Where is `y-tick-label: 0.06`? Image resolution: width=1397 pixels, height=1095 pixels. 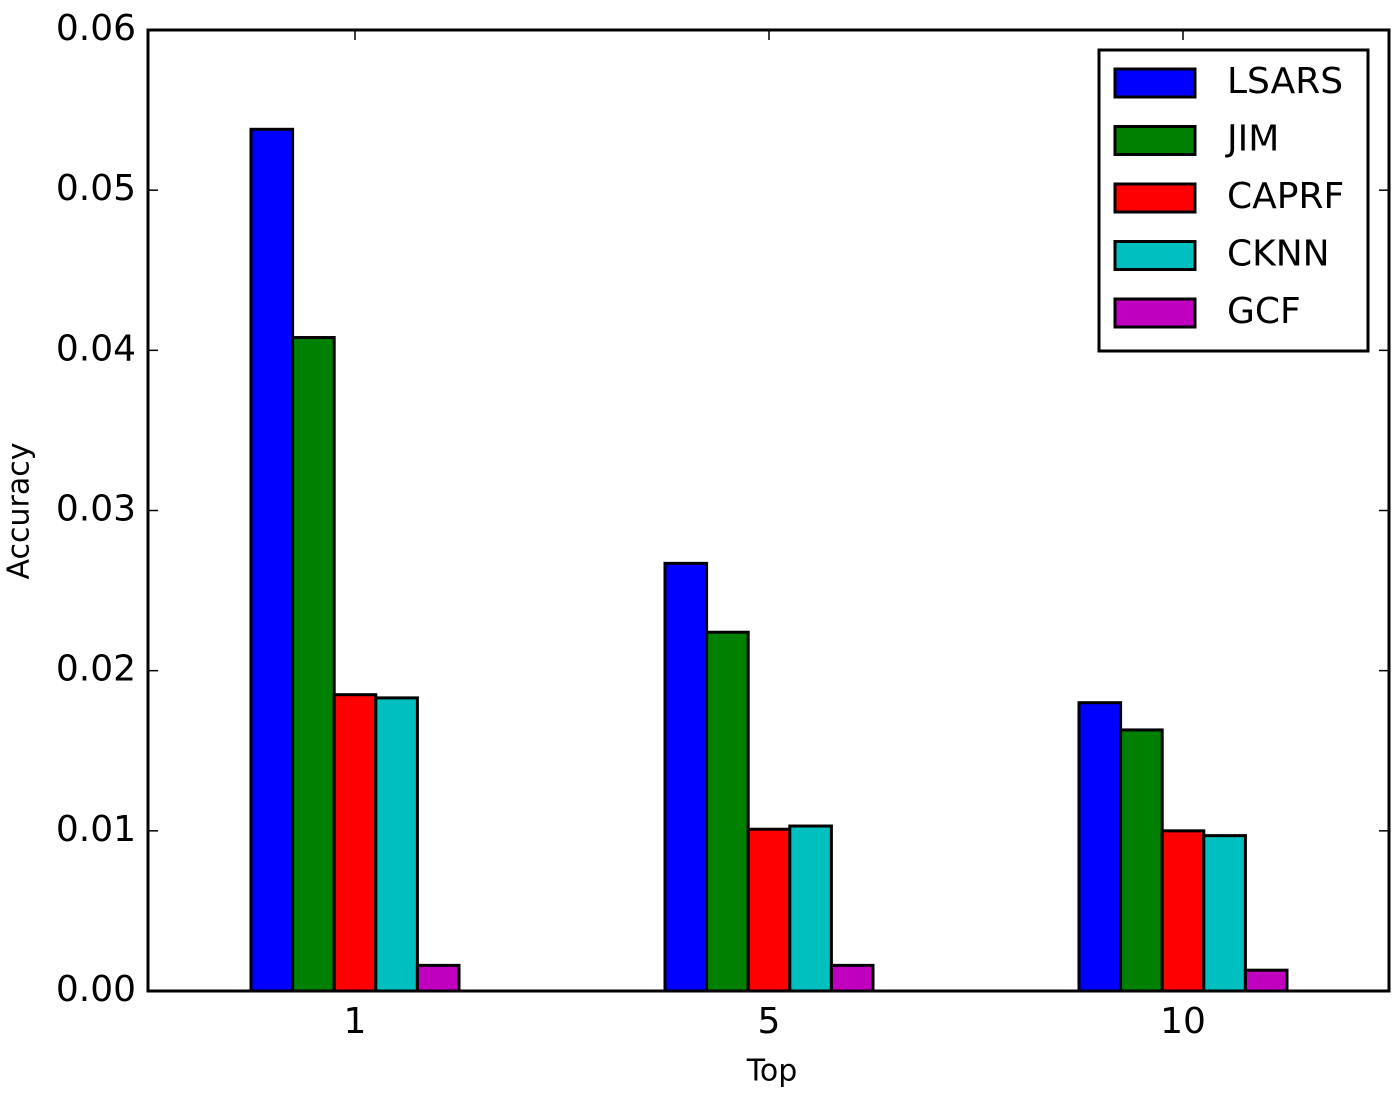 y-tick-label: 0.06 is located at coordinates (96, 28).